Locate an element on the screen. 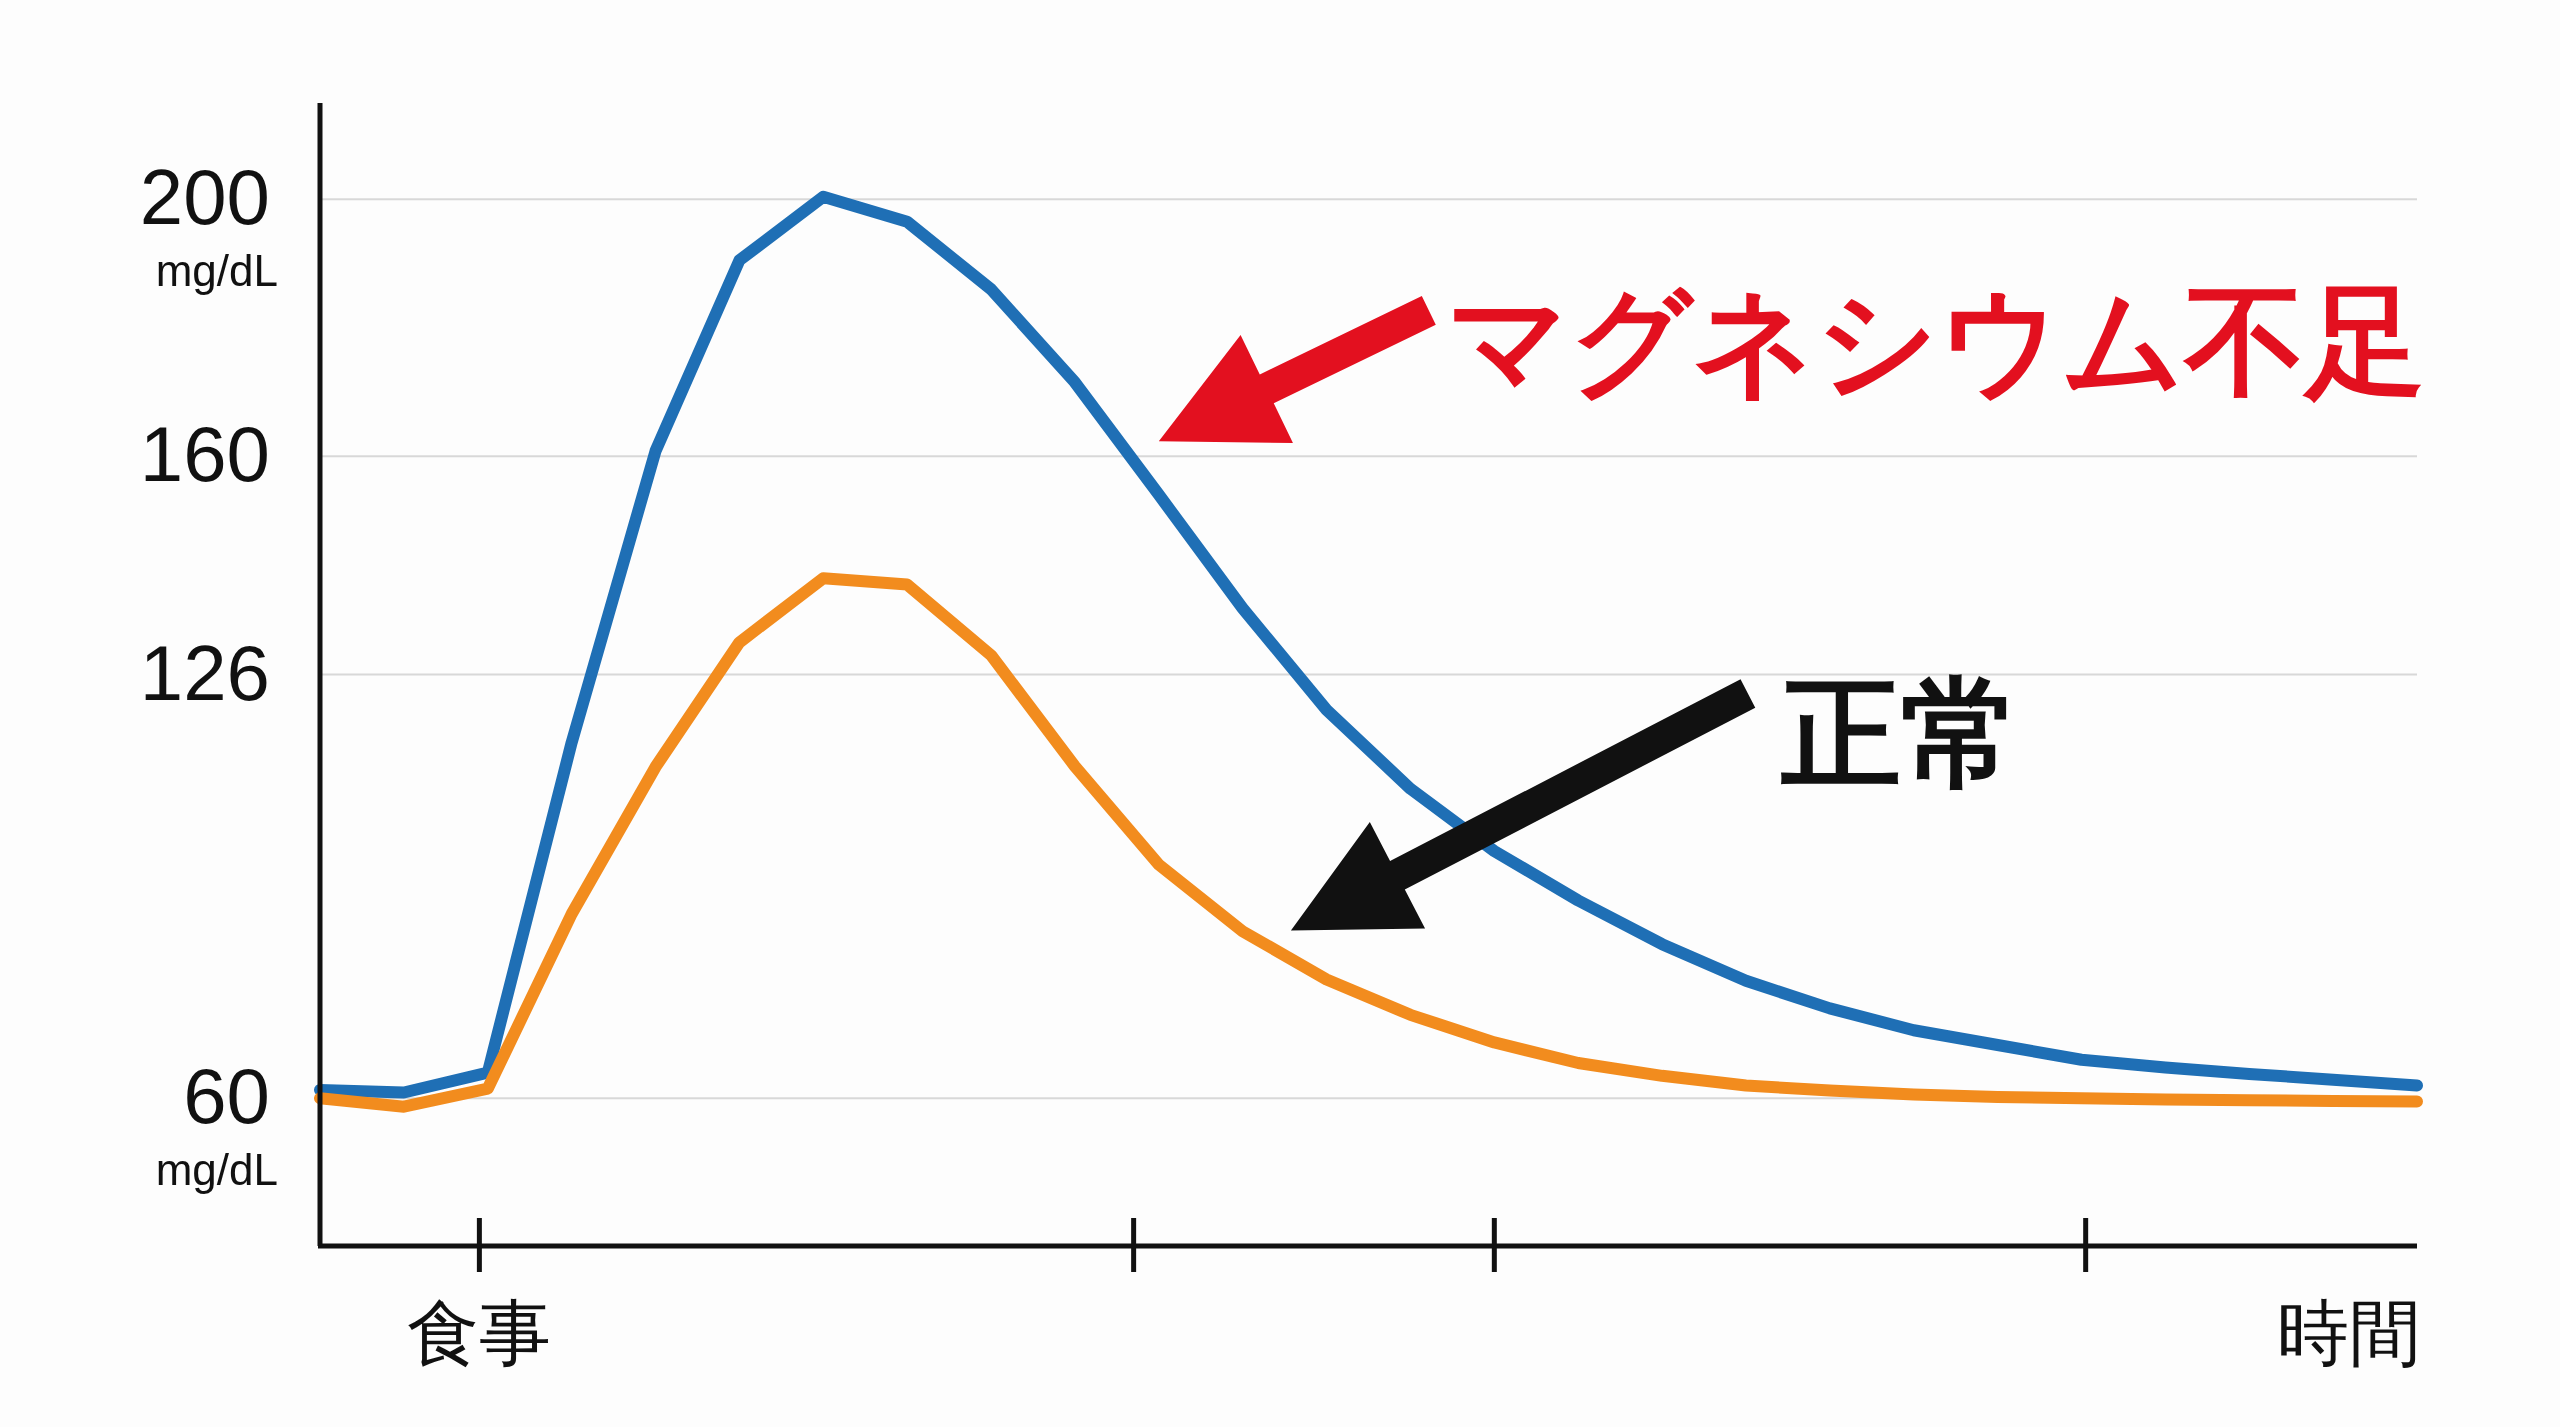 Image resolution: width=2560 pixels, height=1427 pixels. y-tick-label: 160 is located at coordinates (204, 454).